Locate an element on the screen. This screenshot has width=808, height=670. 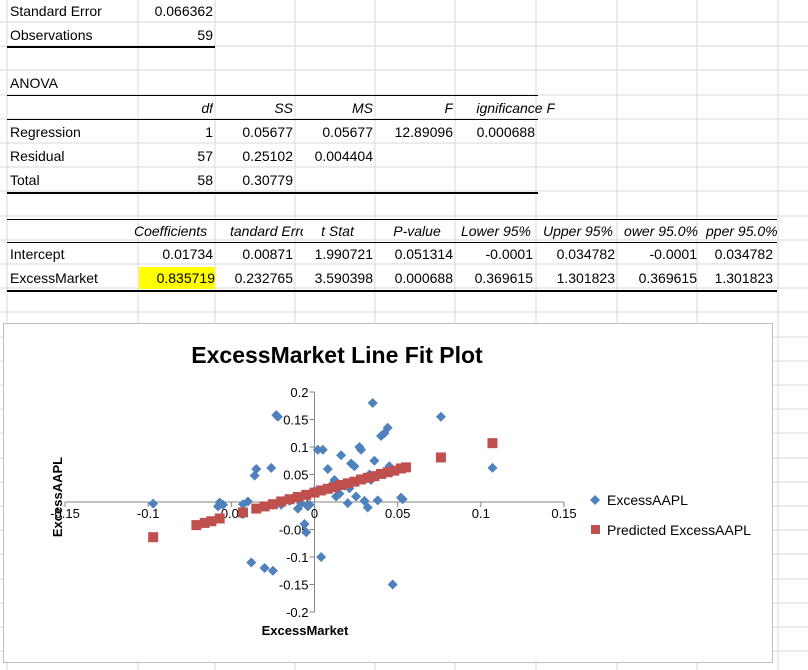
anova-row-total-df: 58 is located at coordinates (205, 180).